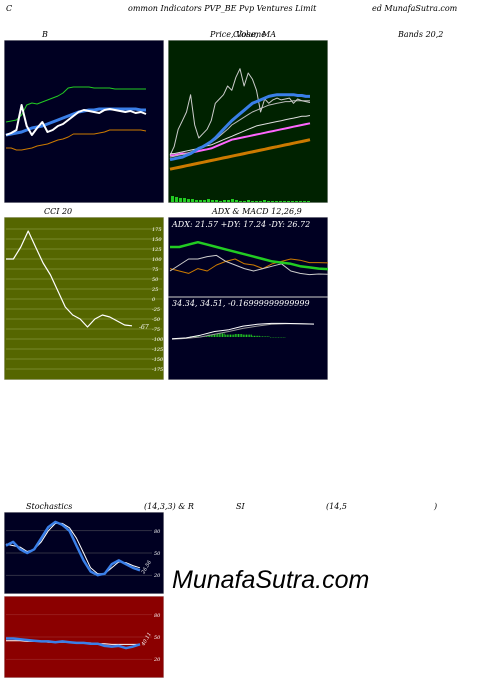  Describe the element at coordinates (157, 260) in the screenshot. I see `cci-tick-label: 100` at that location.